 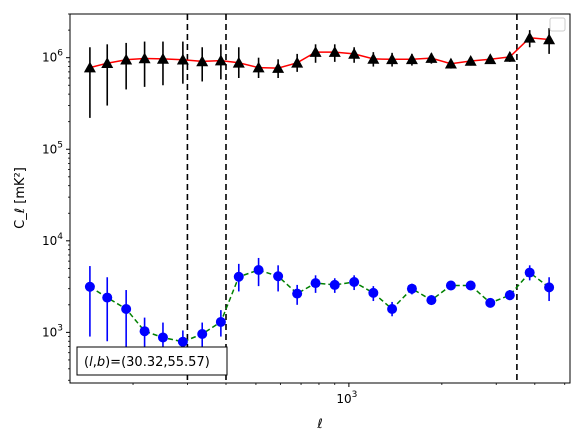 I want to click on annotation-text: (l,b)=(30.32,55.57), so click(x=147, y=362).